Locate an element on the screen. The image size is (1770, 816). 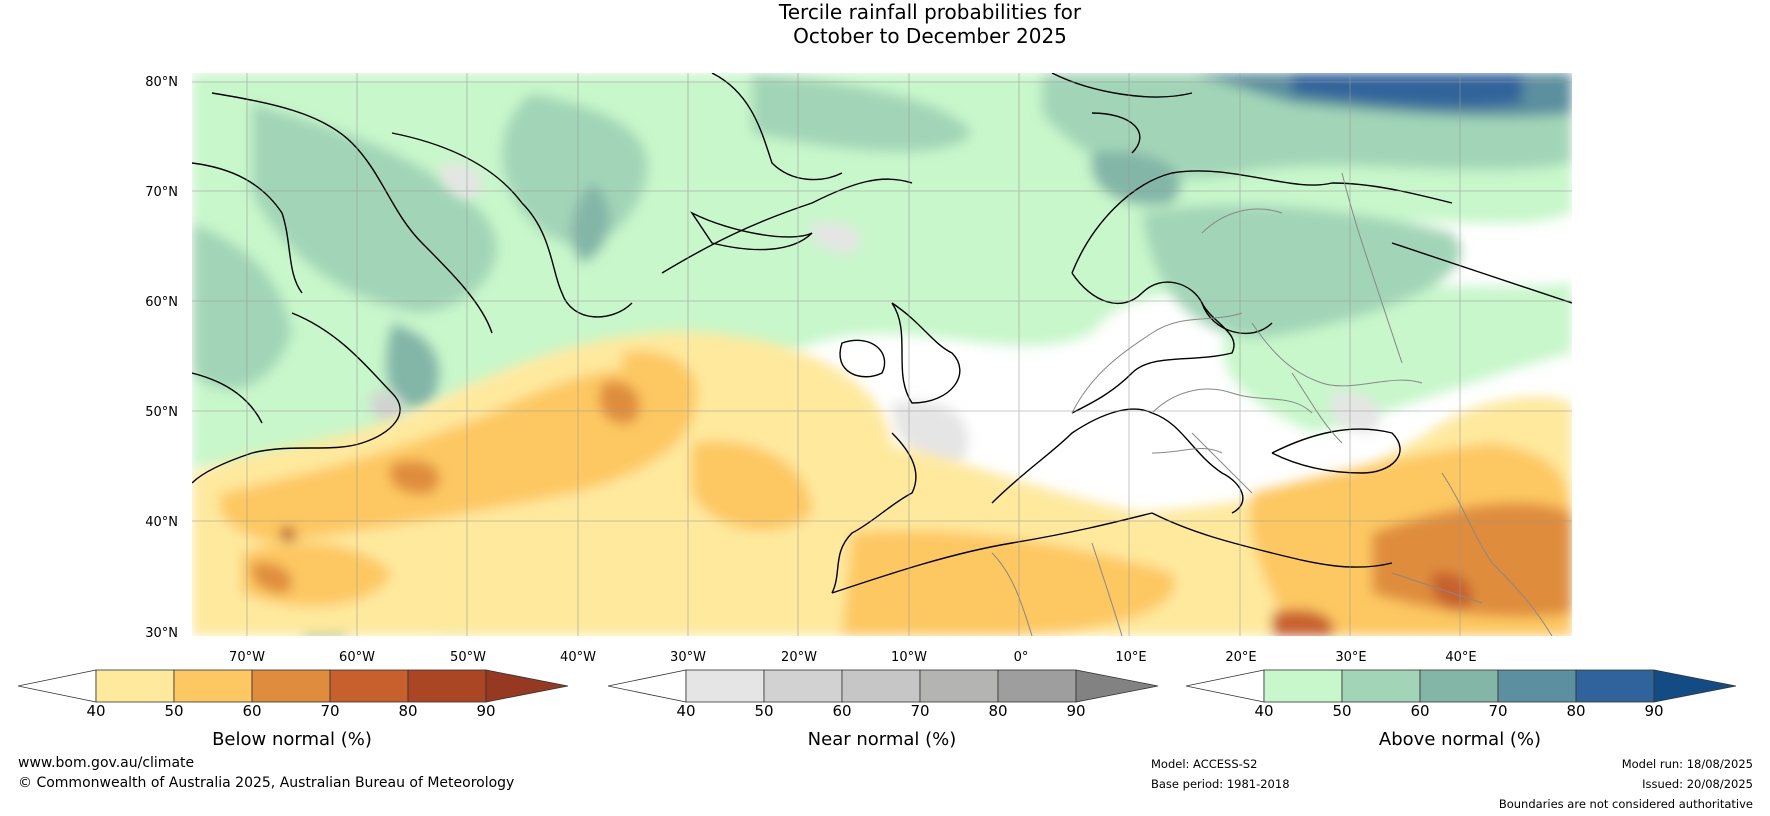
lon-label-70w: 70°W is located at coordinates (247, 657).